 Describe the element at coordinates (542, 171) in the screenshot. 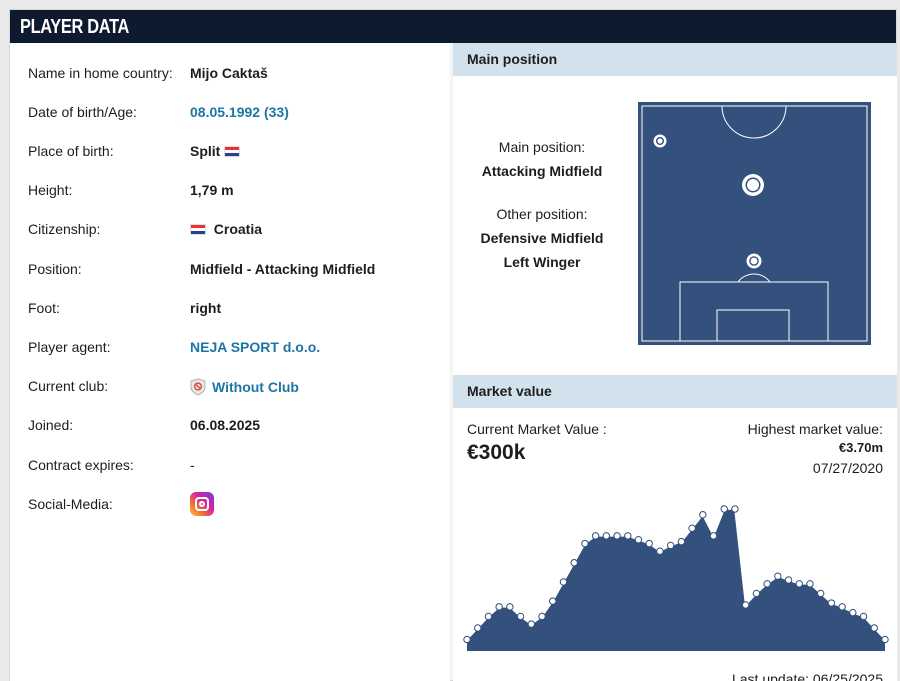

I see `main-position-value: Attacking Midfield` at that location.